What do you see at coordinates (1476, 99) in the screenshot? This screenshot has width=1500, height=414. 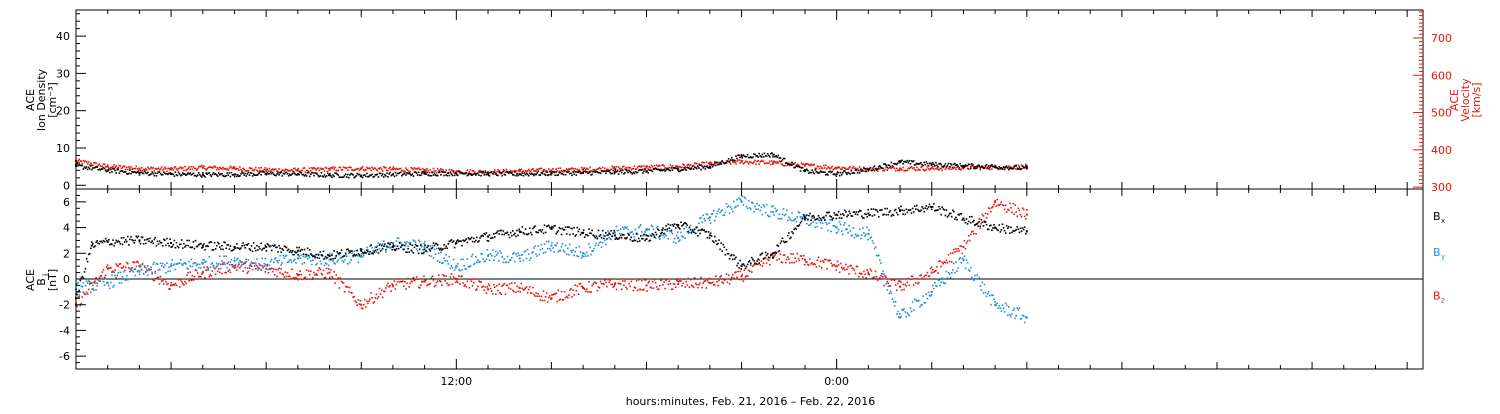 I see `velocity-axis-title-line: [km/s]` at bounding box center [1476, 99].